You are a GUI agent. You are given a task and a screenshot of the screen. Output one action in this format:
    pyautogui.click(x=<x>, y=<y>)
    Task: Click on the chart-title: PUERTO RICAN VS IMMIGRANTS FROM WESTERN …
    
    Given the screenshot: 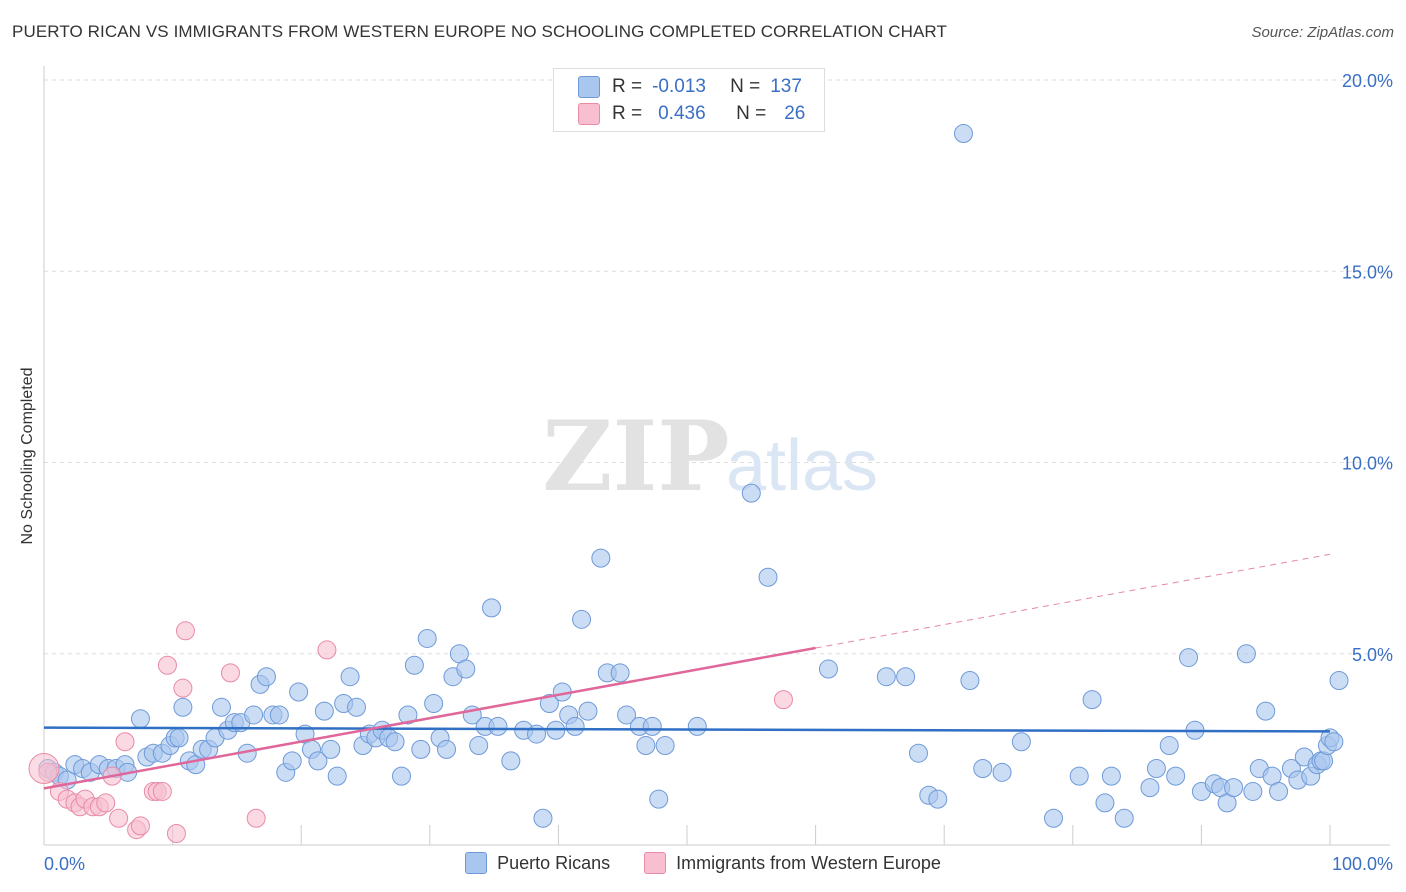 What is the action you would take?
    pyautogui.click(x=479, y=31)
    